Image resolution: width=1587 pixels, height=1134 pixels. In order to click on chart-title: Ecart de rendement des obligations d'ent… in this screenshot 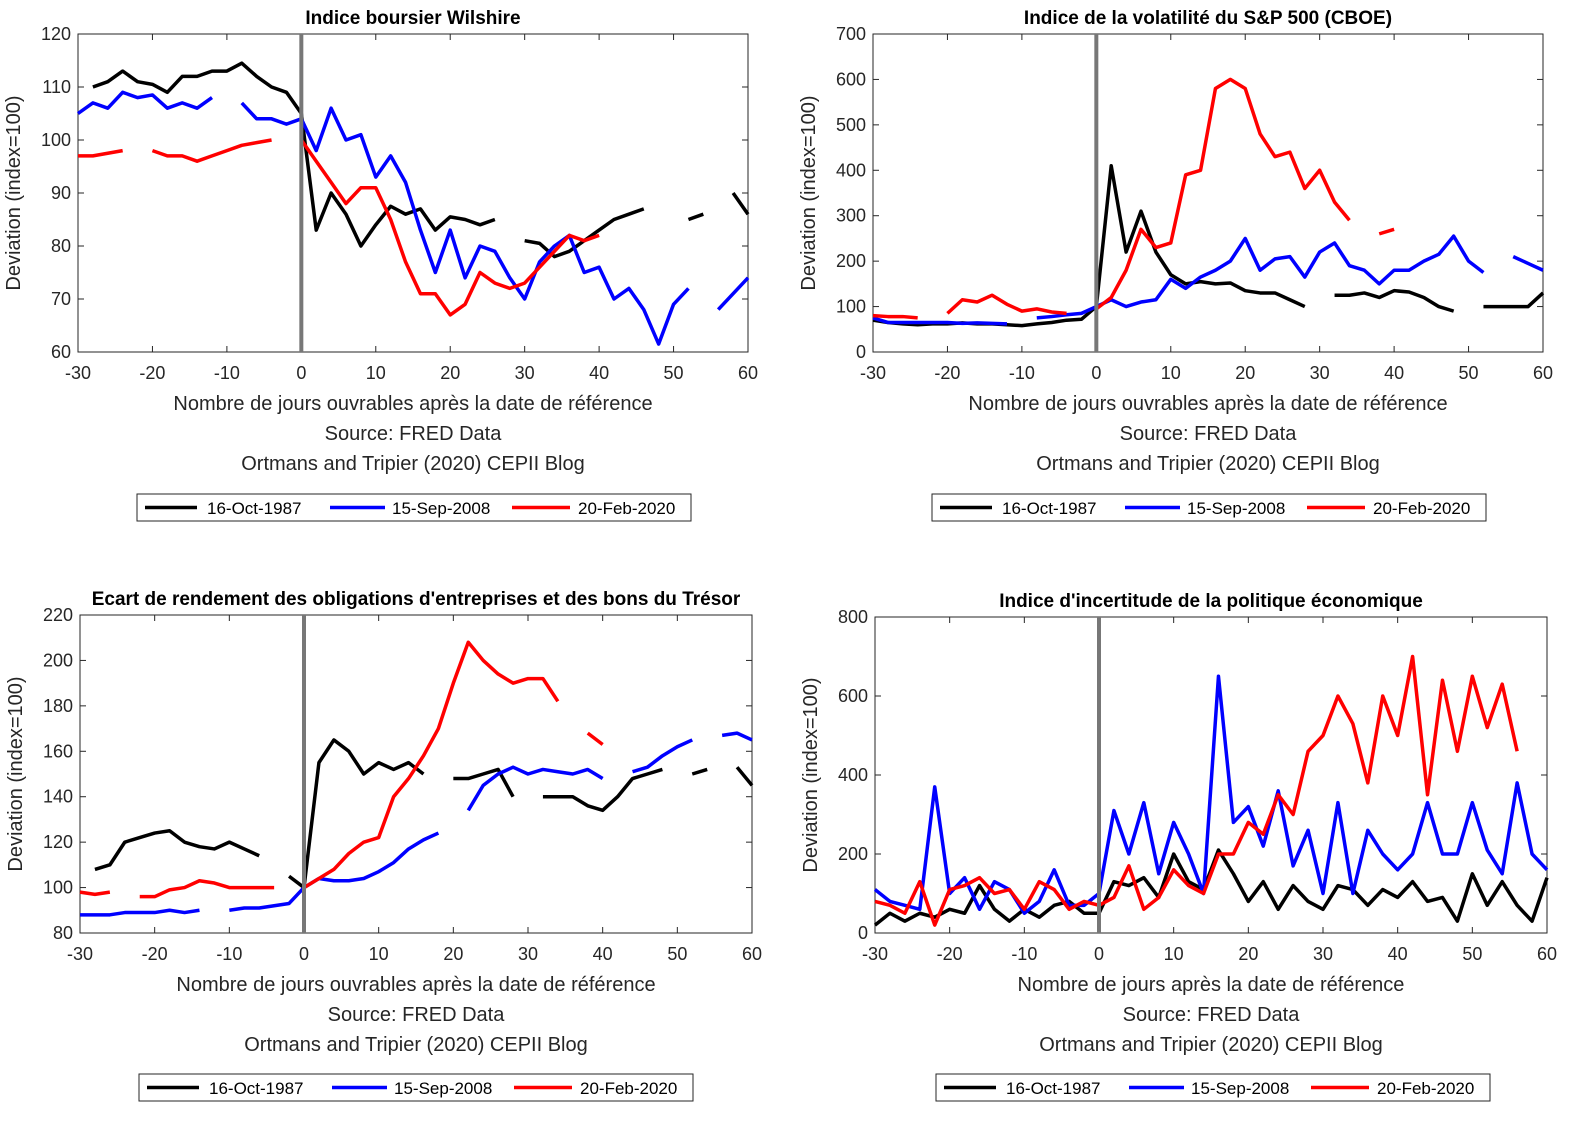, I will do `click(416, 599)`.